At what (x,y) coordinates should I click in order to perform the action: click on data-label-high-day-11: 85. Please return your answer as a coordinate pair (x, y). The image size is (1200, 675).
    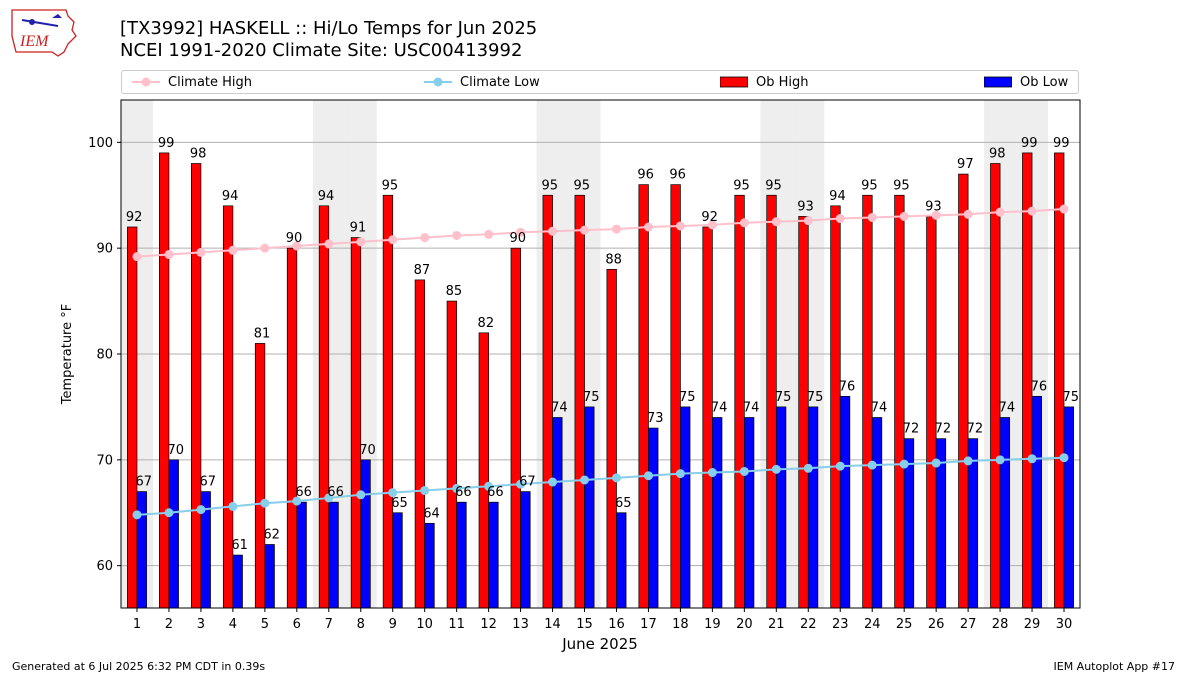
    Looking at the image, I should click on (454, 291).